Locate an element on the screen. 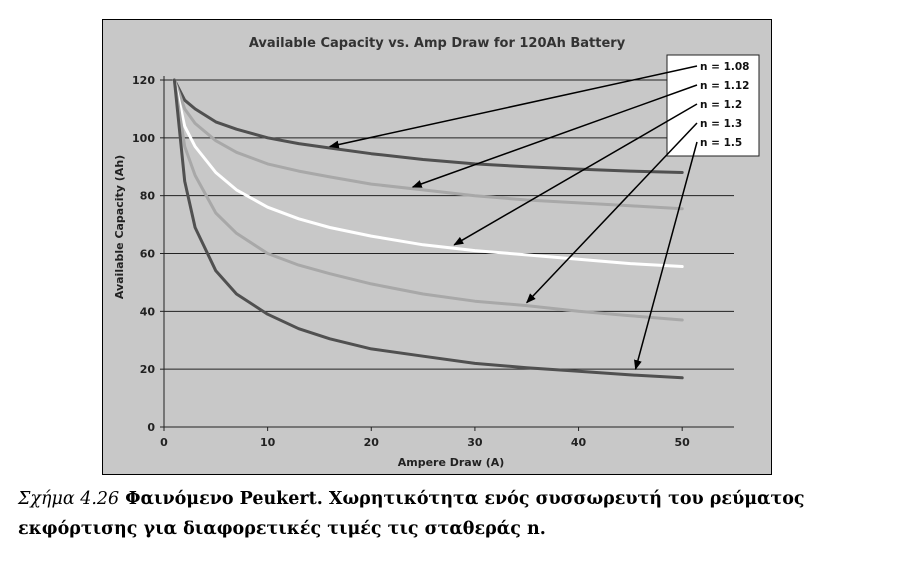 The height and width of the screenshot is (579, 909). y-tick-label-0: 0 is located at coordinates (151, 427).